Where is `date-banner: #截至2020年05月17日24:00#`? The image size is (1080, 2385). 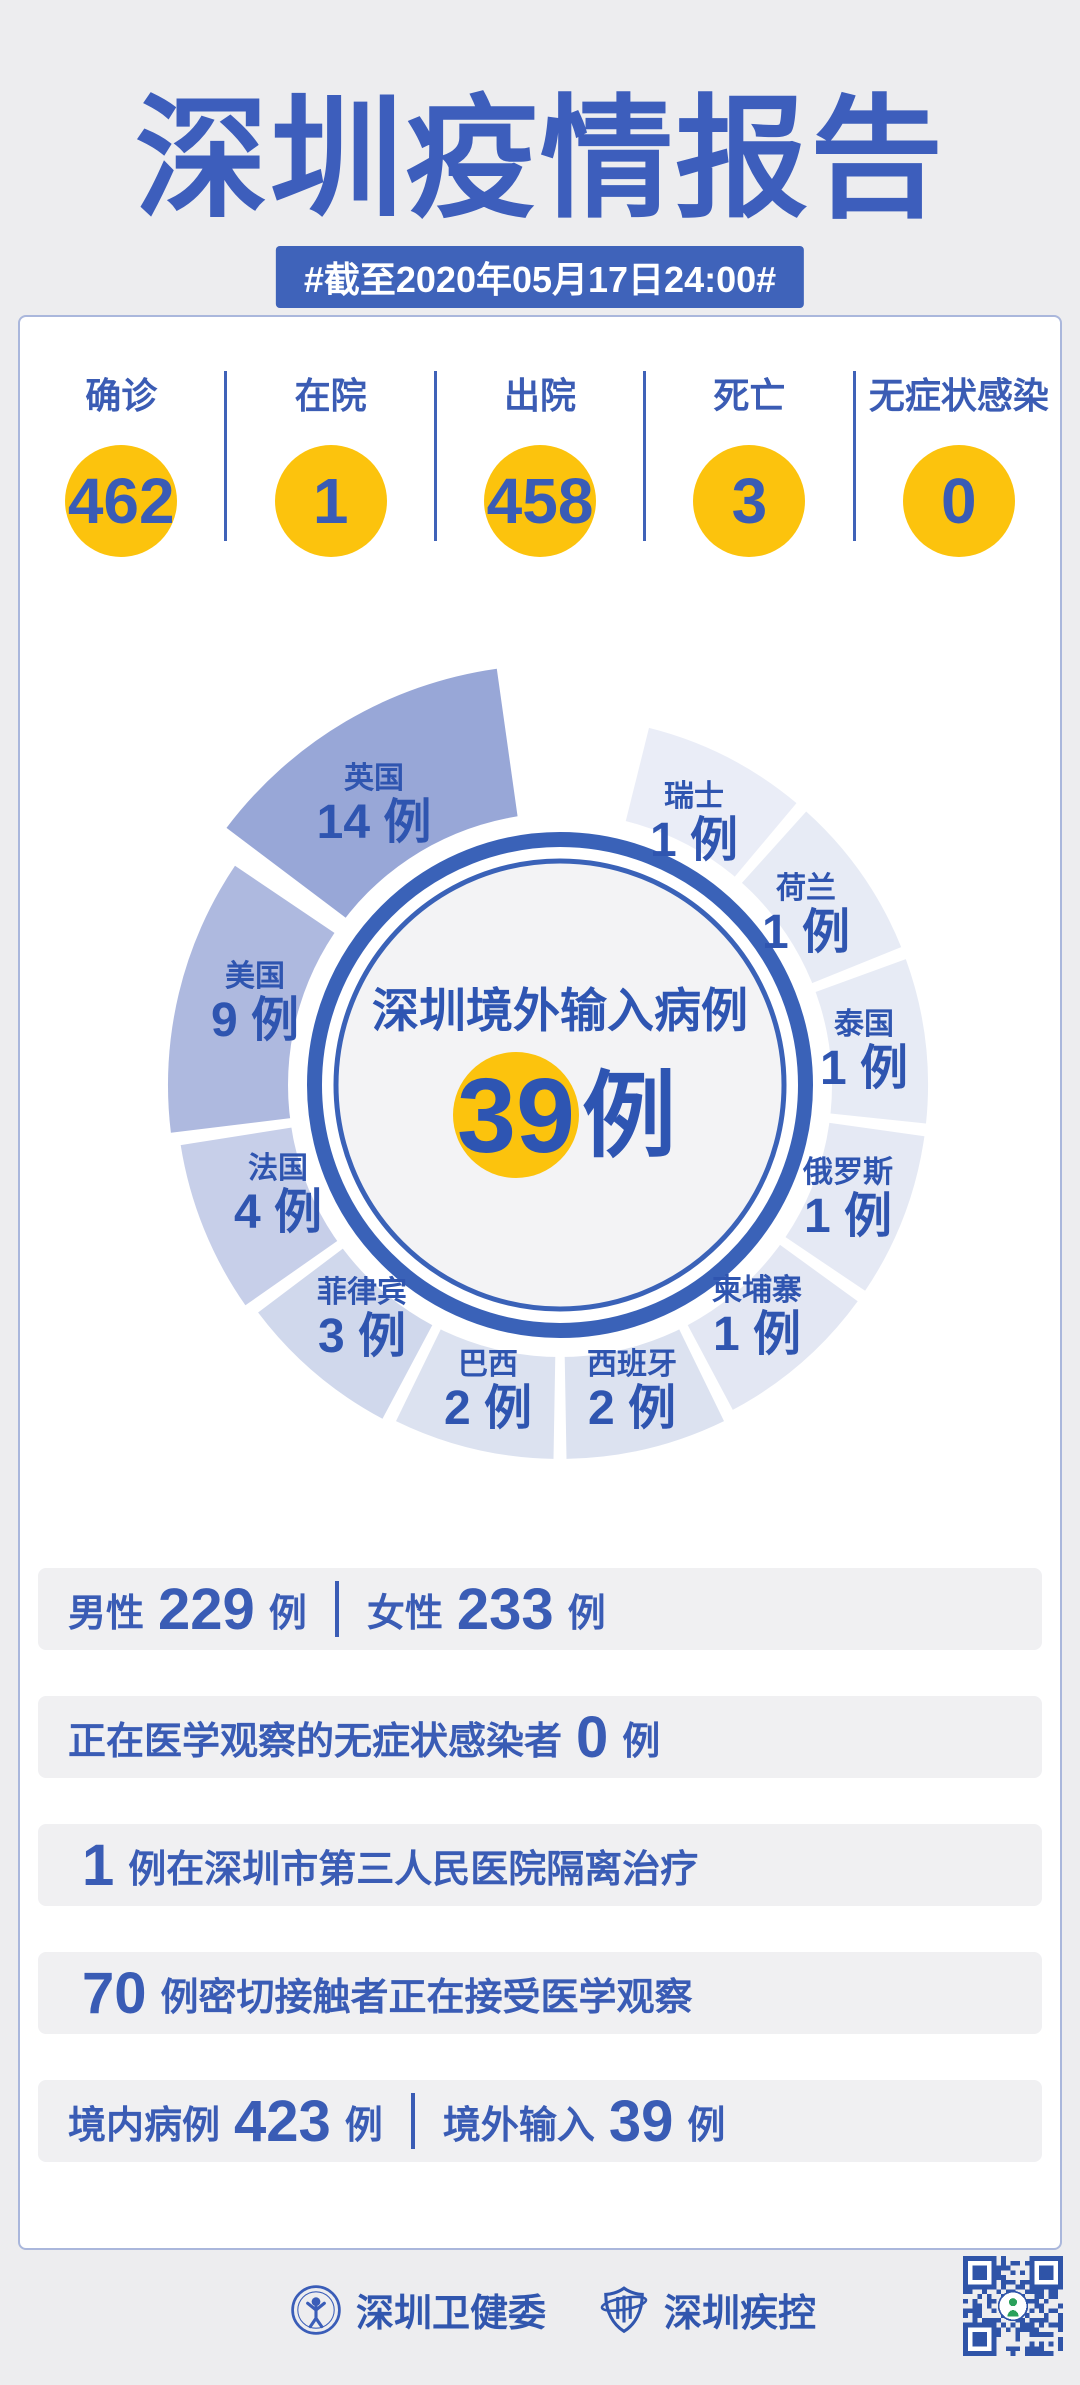 date-banner: #截至2020年05月17日24:00# is located at coordinates (540, 277).